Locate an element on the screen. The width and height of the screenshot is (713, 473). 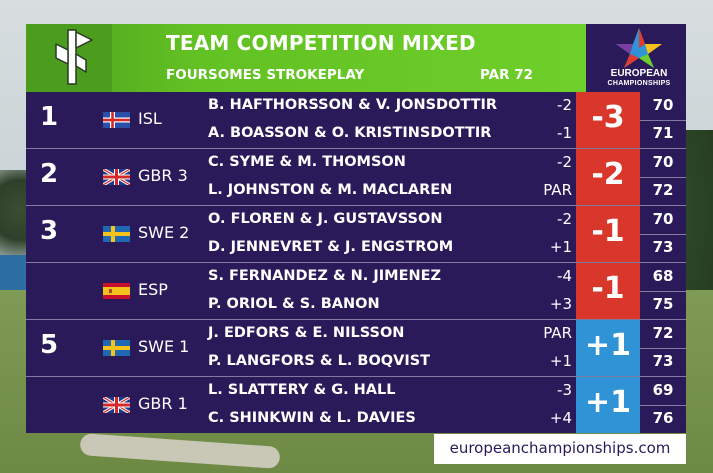
pair-score: +3 is located at coordinates (560, 304).